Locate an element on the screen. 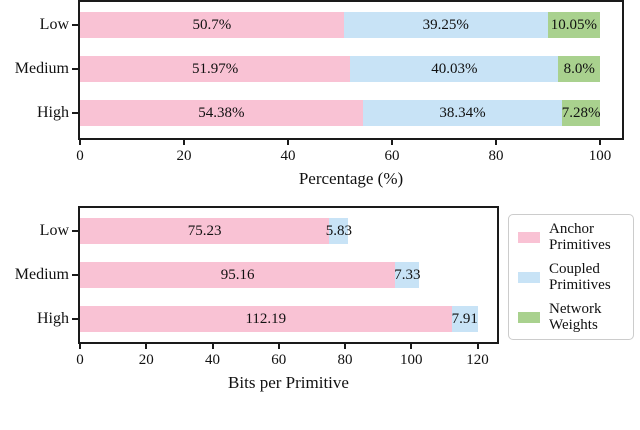 The image size is (640, 430). legend-item-network: Network Weights is located at coordinates (573, 317).